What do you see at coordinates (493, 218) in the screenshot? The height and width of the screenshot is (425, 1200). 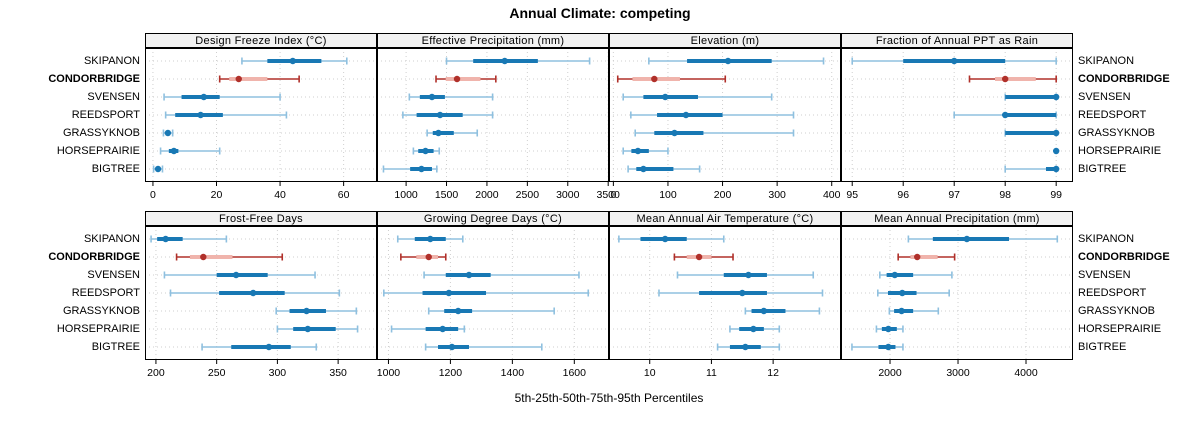 I see `strip-growing-degree-days-c-: Growing Degree Days (°C)` at bounding box center [493, 218].